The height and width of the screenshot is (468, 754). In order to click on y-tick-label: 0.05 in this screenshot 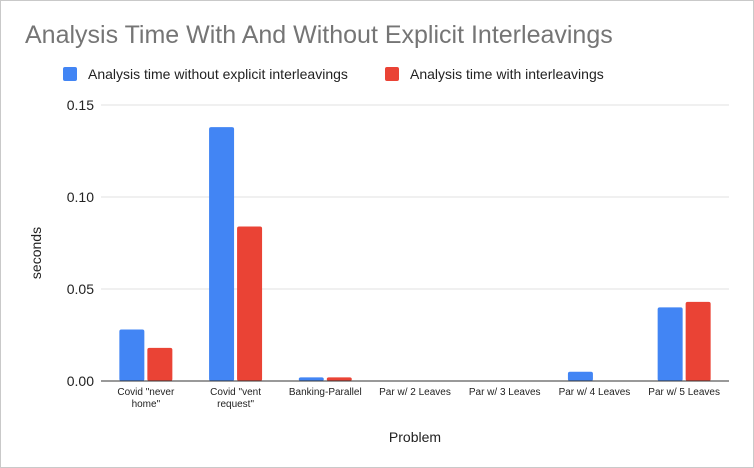, I will do `click(80, 289)`.